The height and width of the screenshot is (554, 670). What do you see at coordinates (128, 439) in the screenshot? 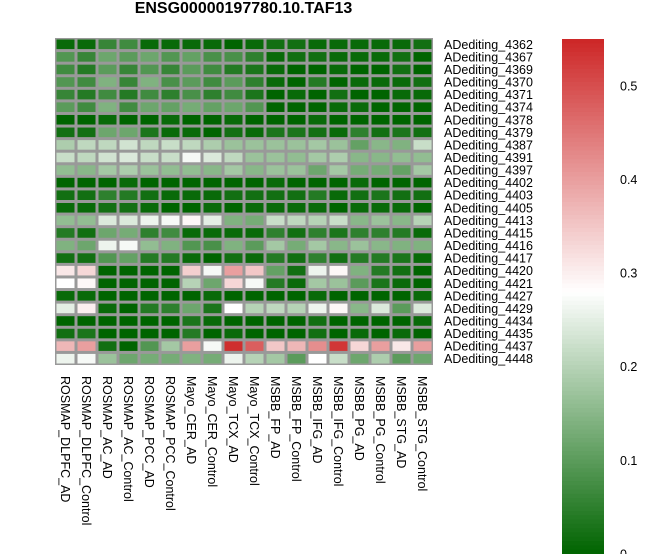
I see `column-label: ROSMAP_AC_Control` at bounding box center [128, 439].